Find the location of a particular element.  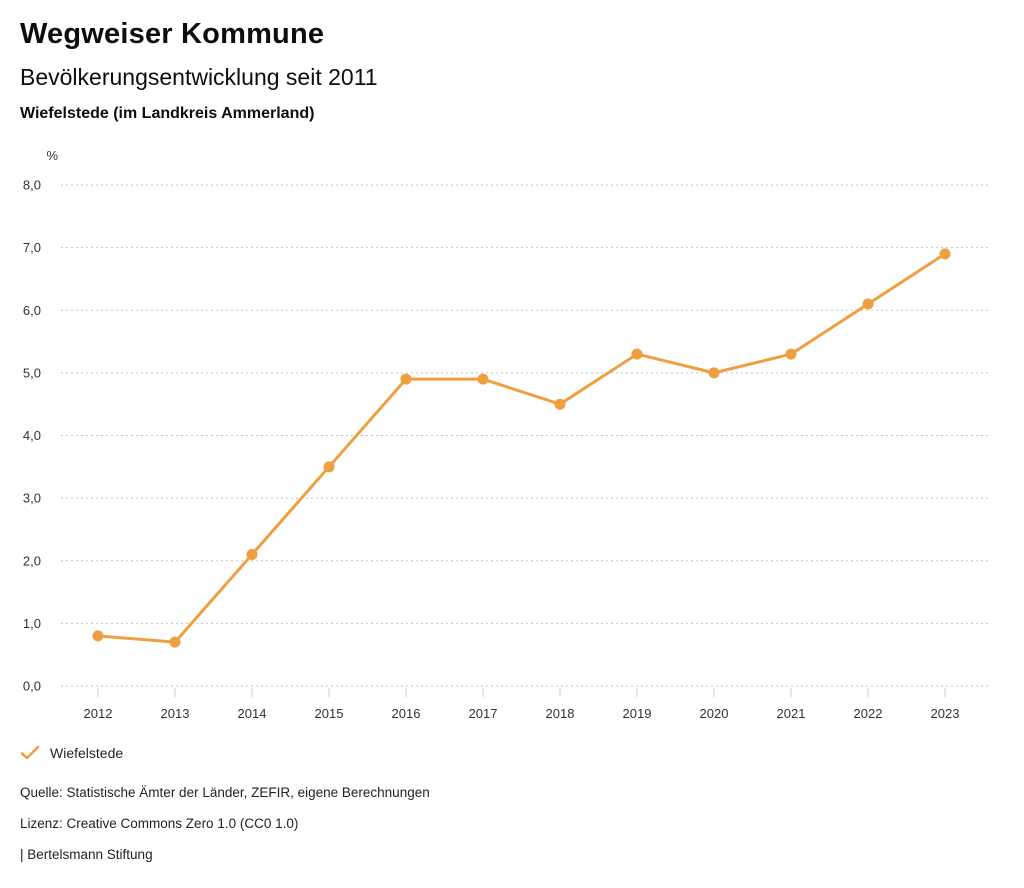

x-tick-label: 2016 is located at coordinates (406, 713).